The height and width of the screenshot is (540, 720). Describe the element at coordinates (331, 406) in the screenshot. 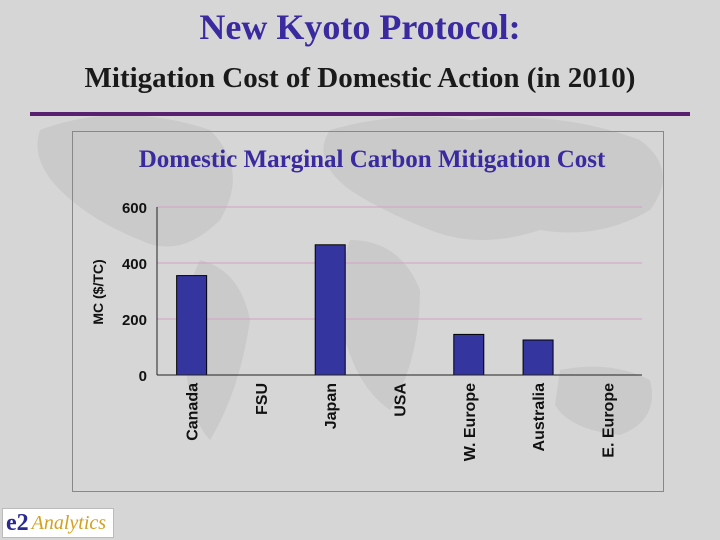

I see `x-tick-label: Japan` at that location.